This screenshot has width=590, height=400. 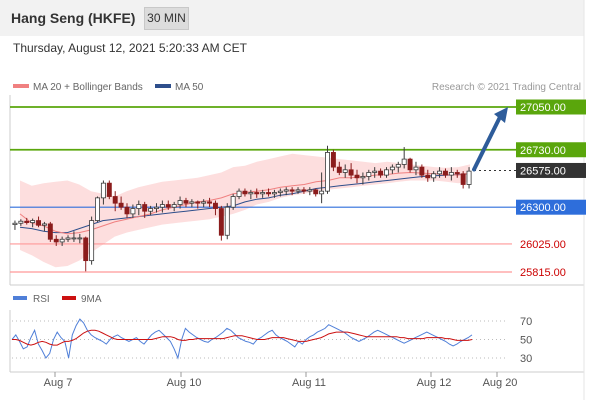 What do you see at coordinates (501, 115) in the screenshot?
I see `target-arrow-head` at bounding box center [501, 115].